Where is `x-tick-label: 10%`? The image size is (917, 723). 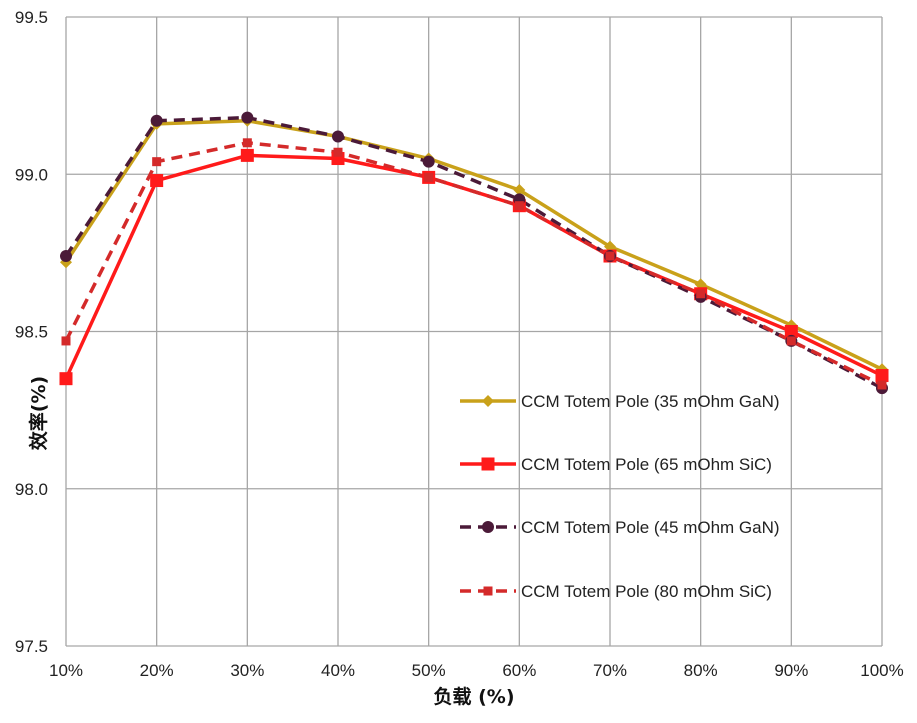
x-tick-label: 10% is located at coordinates (66, 670).